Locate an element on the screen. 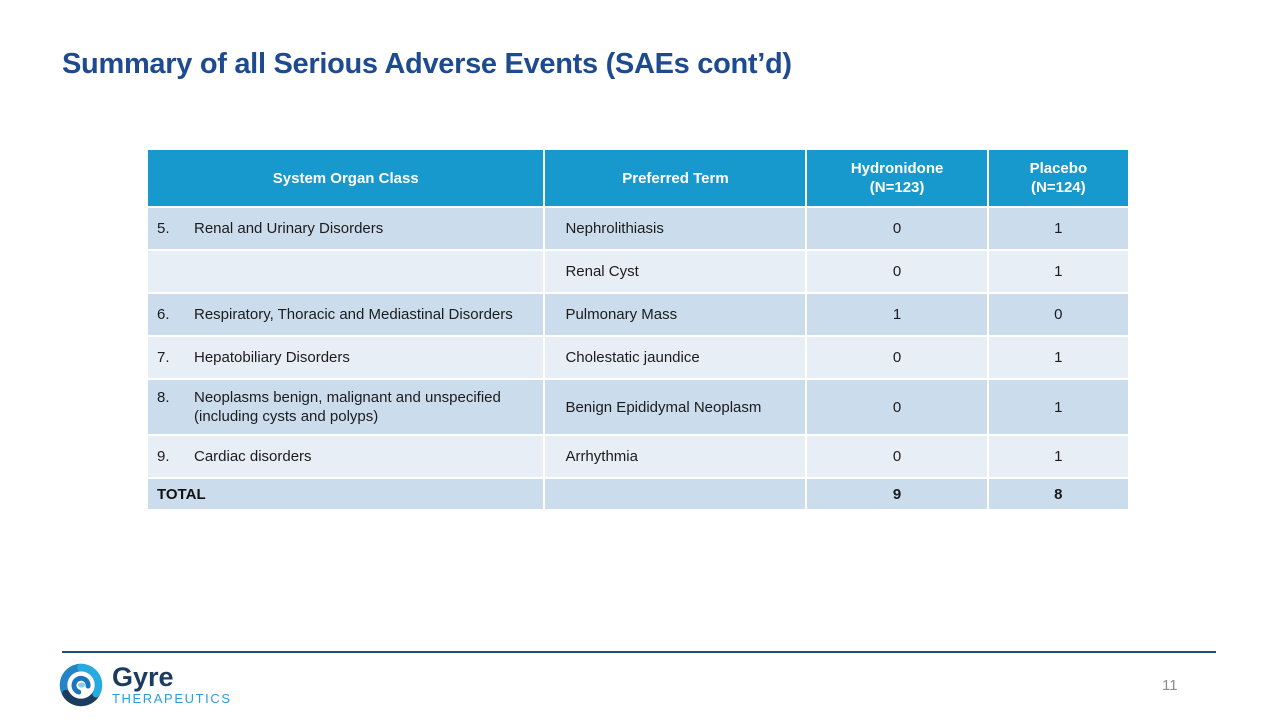  preferred-term-cell: Benign Epididymal Neoplasm is located at coordinates (675, 407).